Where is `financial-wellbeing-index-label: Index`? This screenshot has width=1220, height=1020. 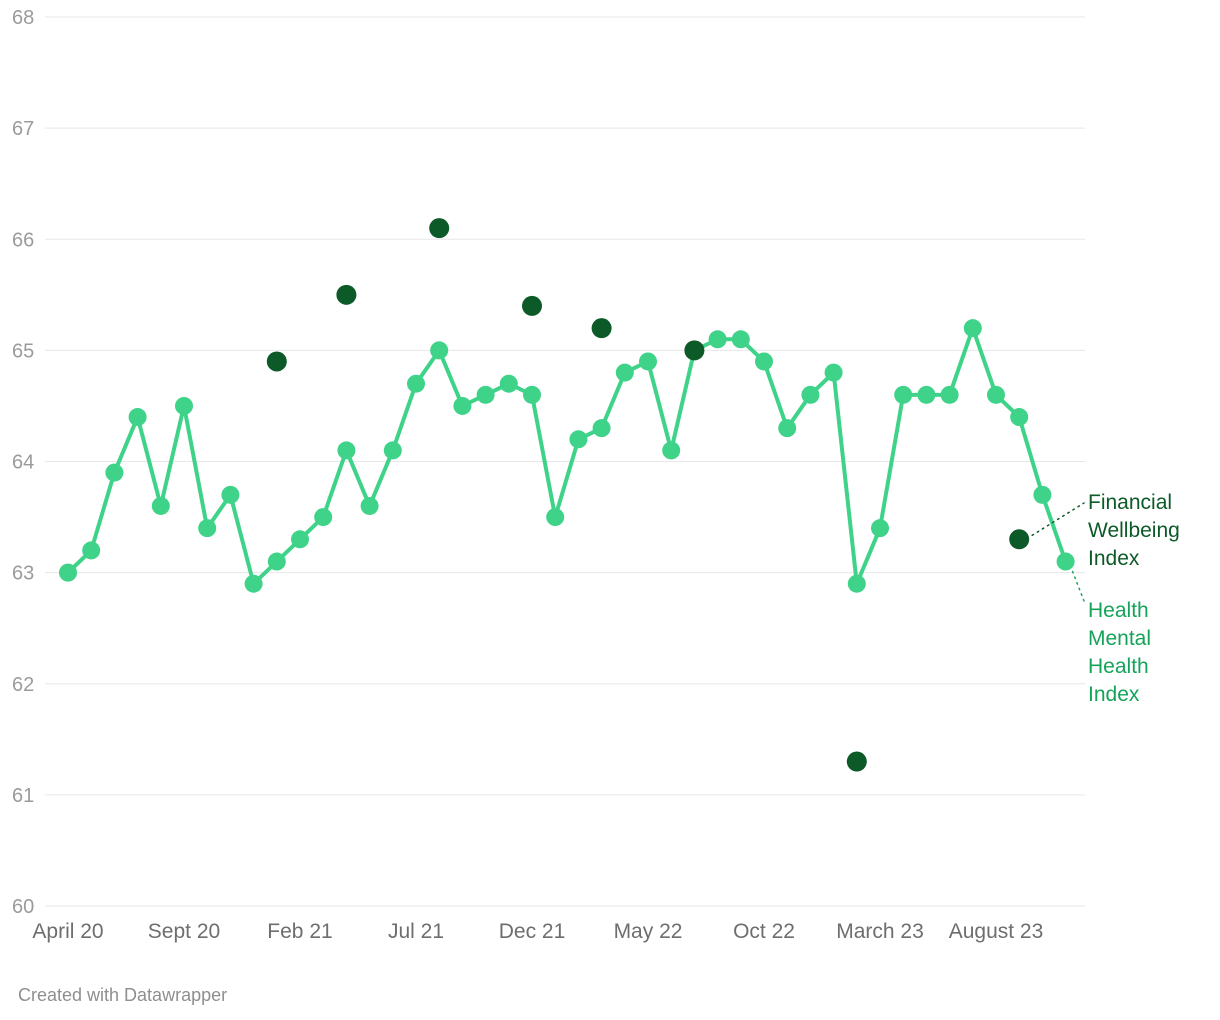 financial-wellbeing-index-label: Index is located at coordinates (1114, 558).